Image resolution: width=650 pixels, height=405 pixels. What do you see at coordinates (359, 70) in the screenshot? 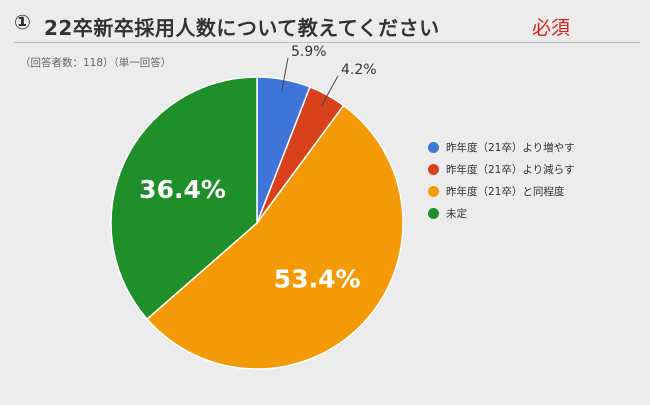
I see `slice-value-label: 4.2%` at bounding box center [359, 70].